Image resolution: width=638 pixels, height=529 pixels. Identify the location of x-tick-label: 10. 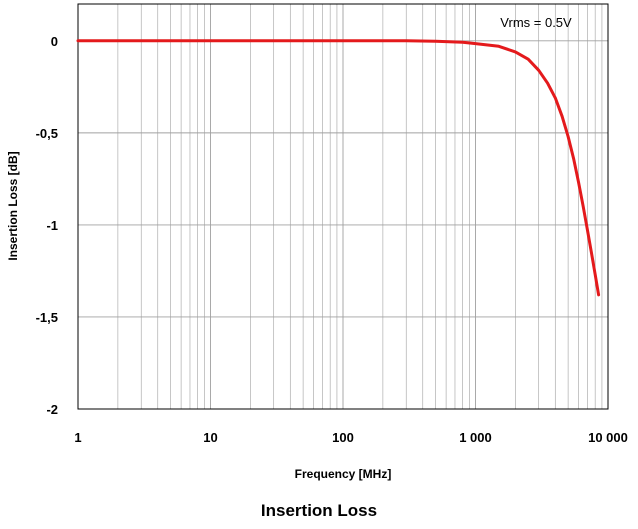
(210, 437).